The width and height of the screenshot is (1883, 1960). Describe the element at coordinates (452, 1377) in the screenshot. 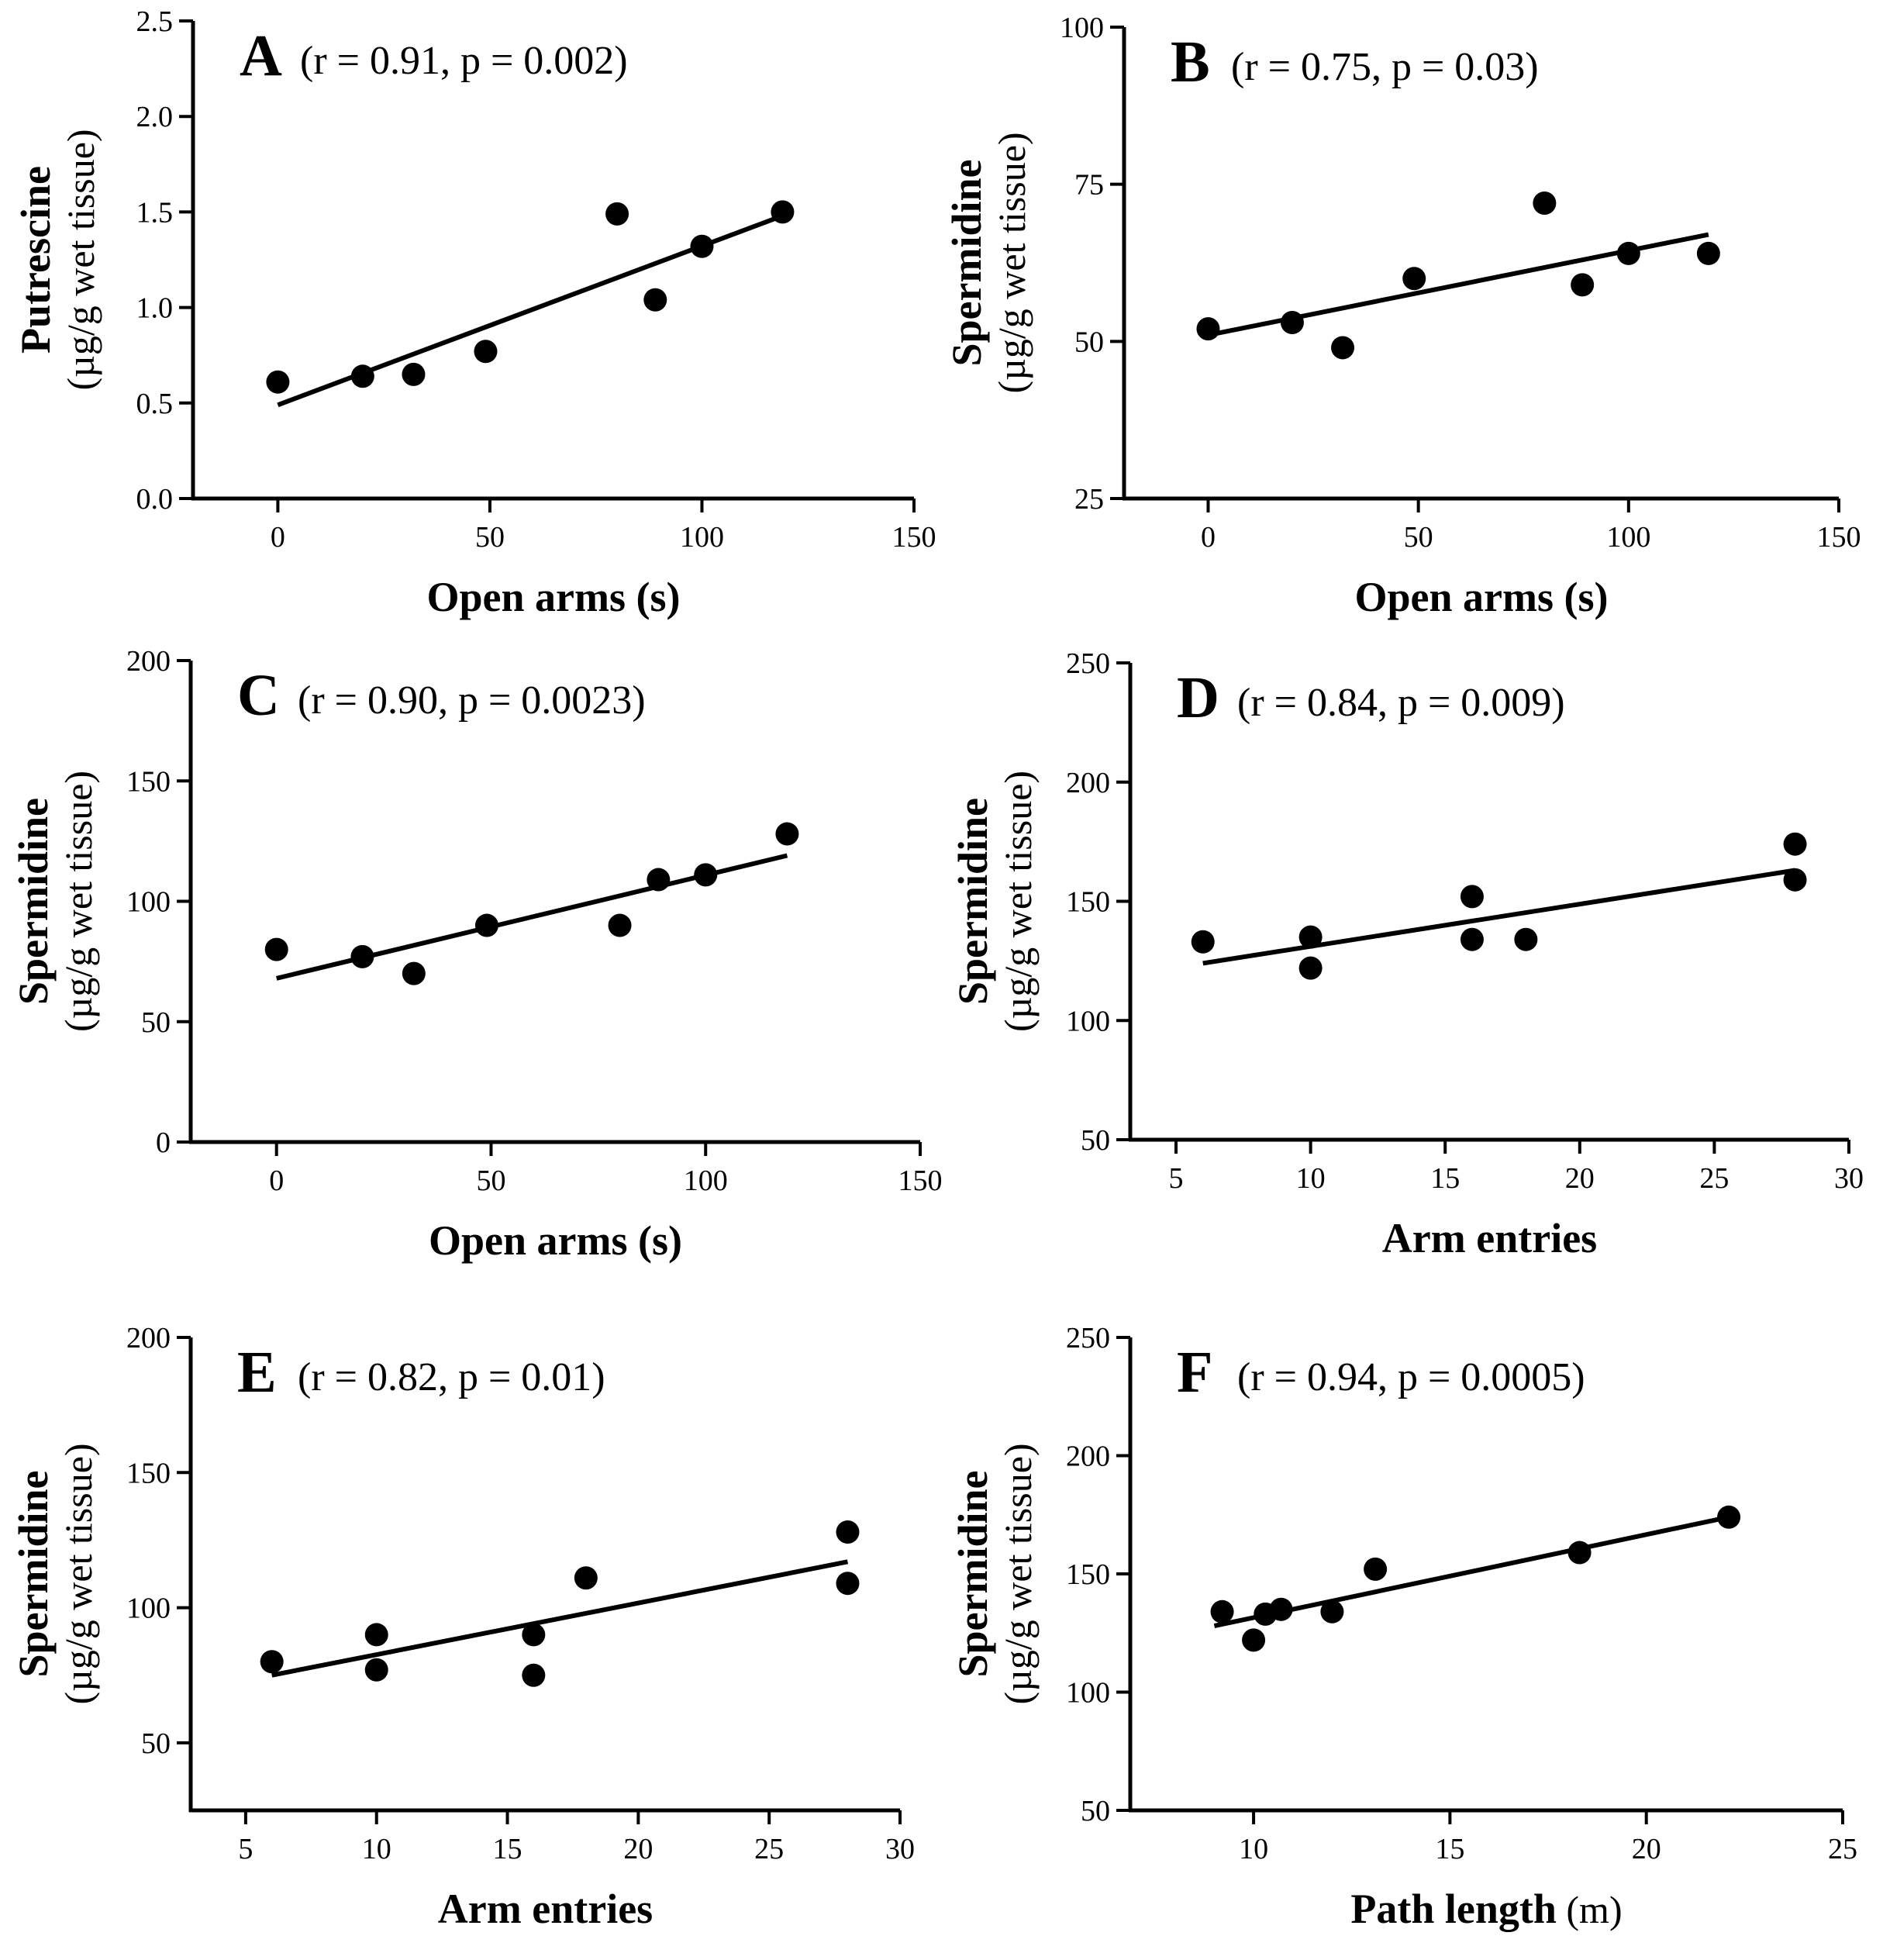

I see `correlation-stats: (r = 0.82, p = 0.01)` at that location.